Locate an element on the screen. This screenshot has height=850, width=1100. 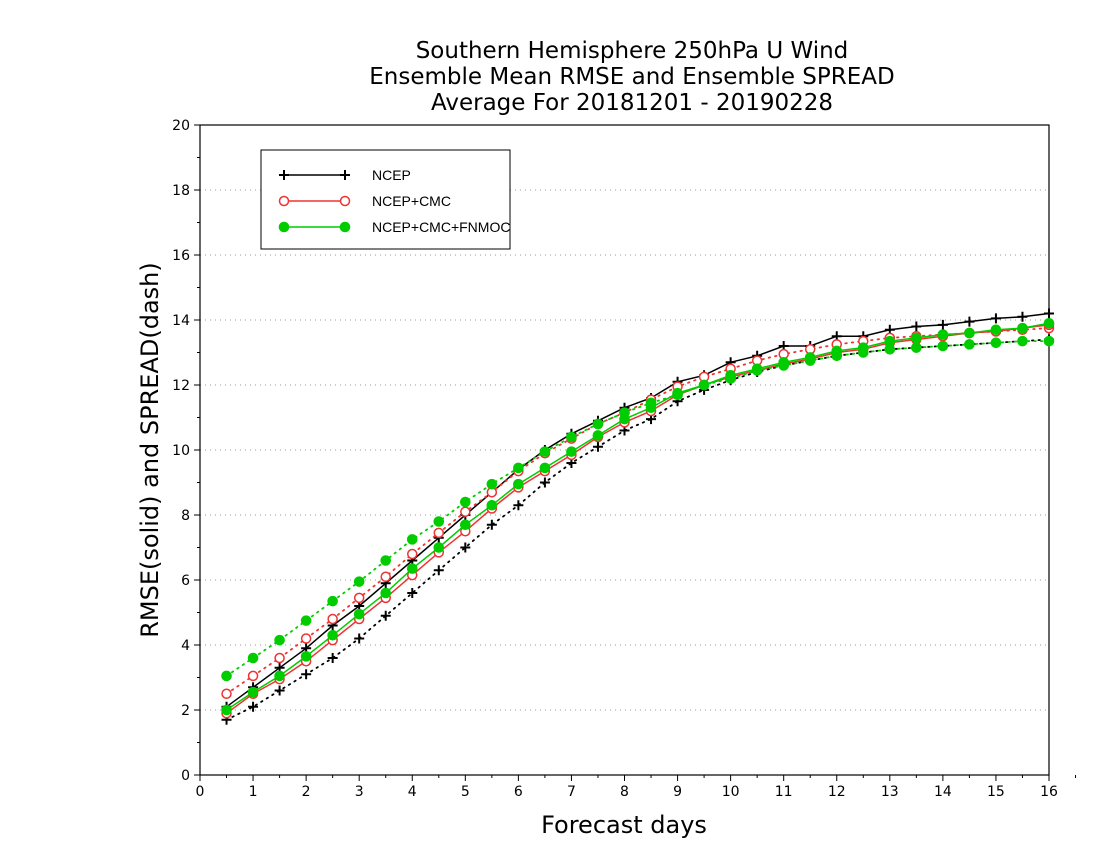
x-tick-label: 6 is located at coordinates (518, 792).